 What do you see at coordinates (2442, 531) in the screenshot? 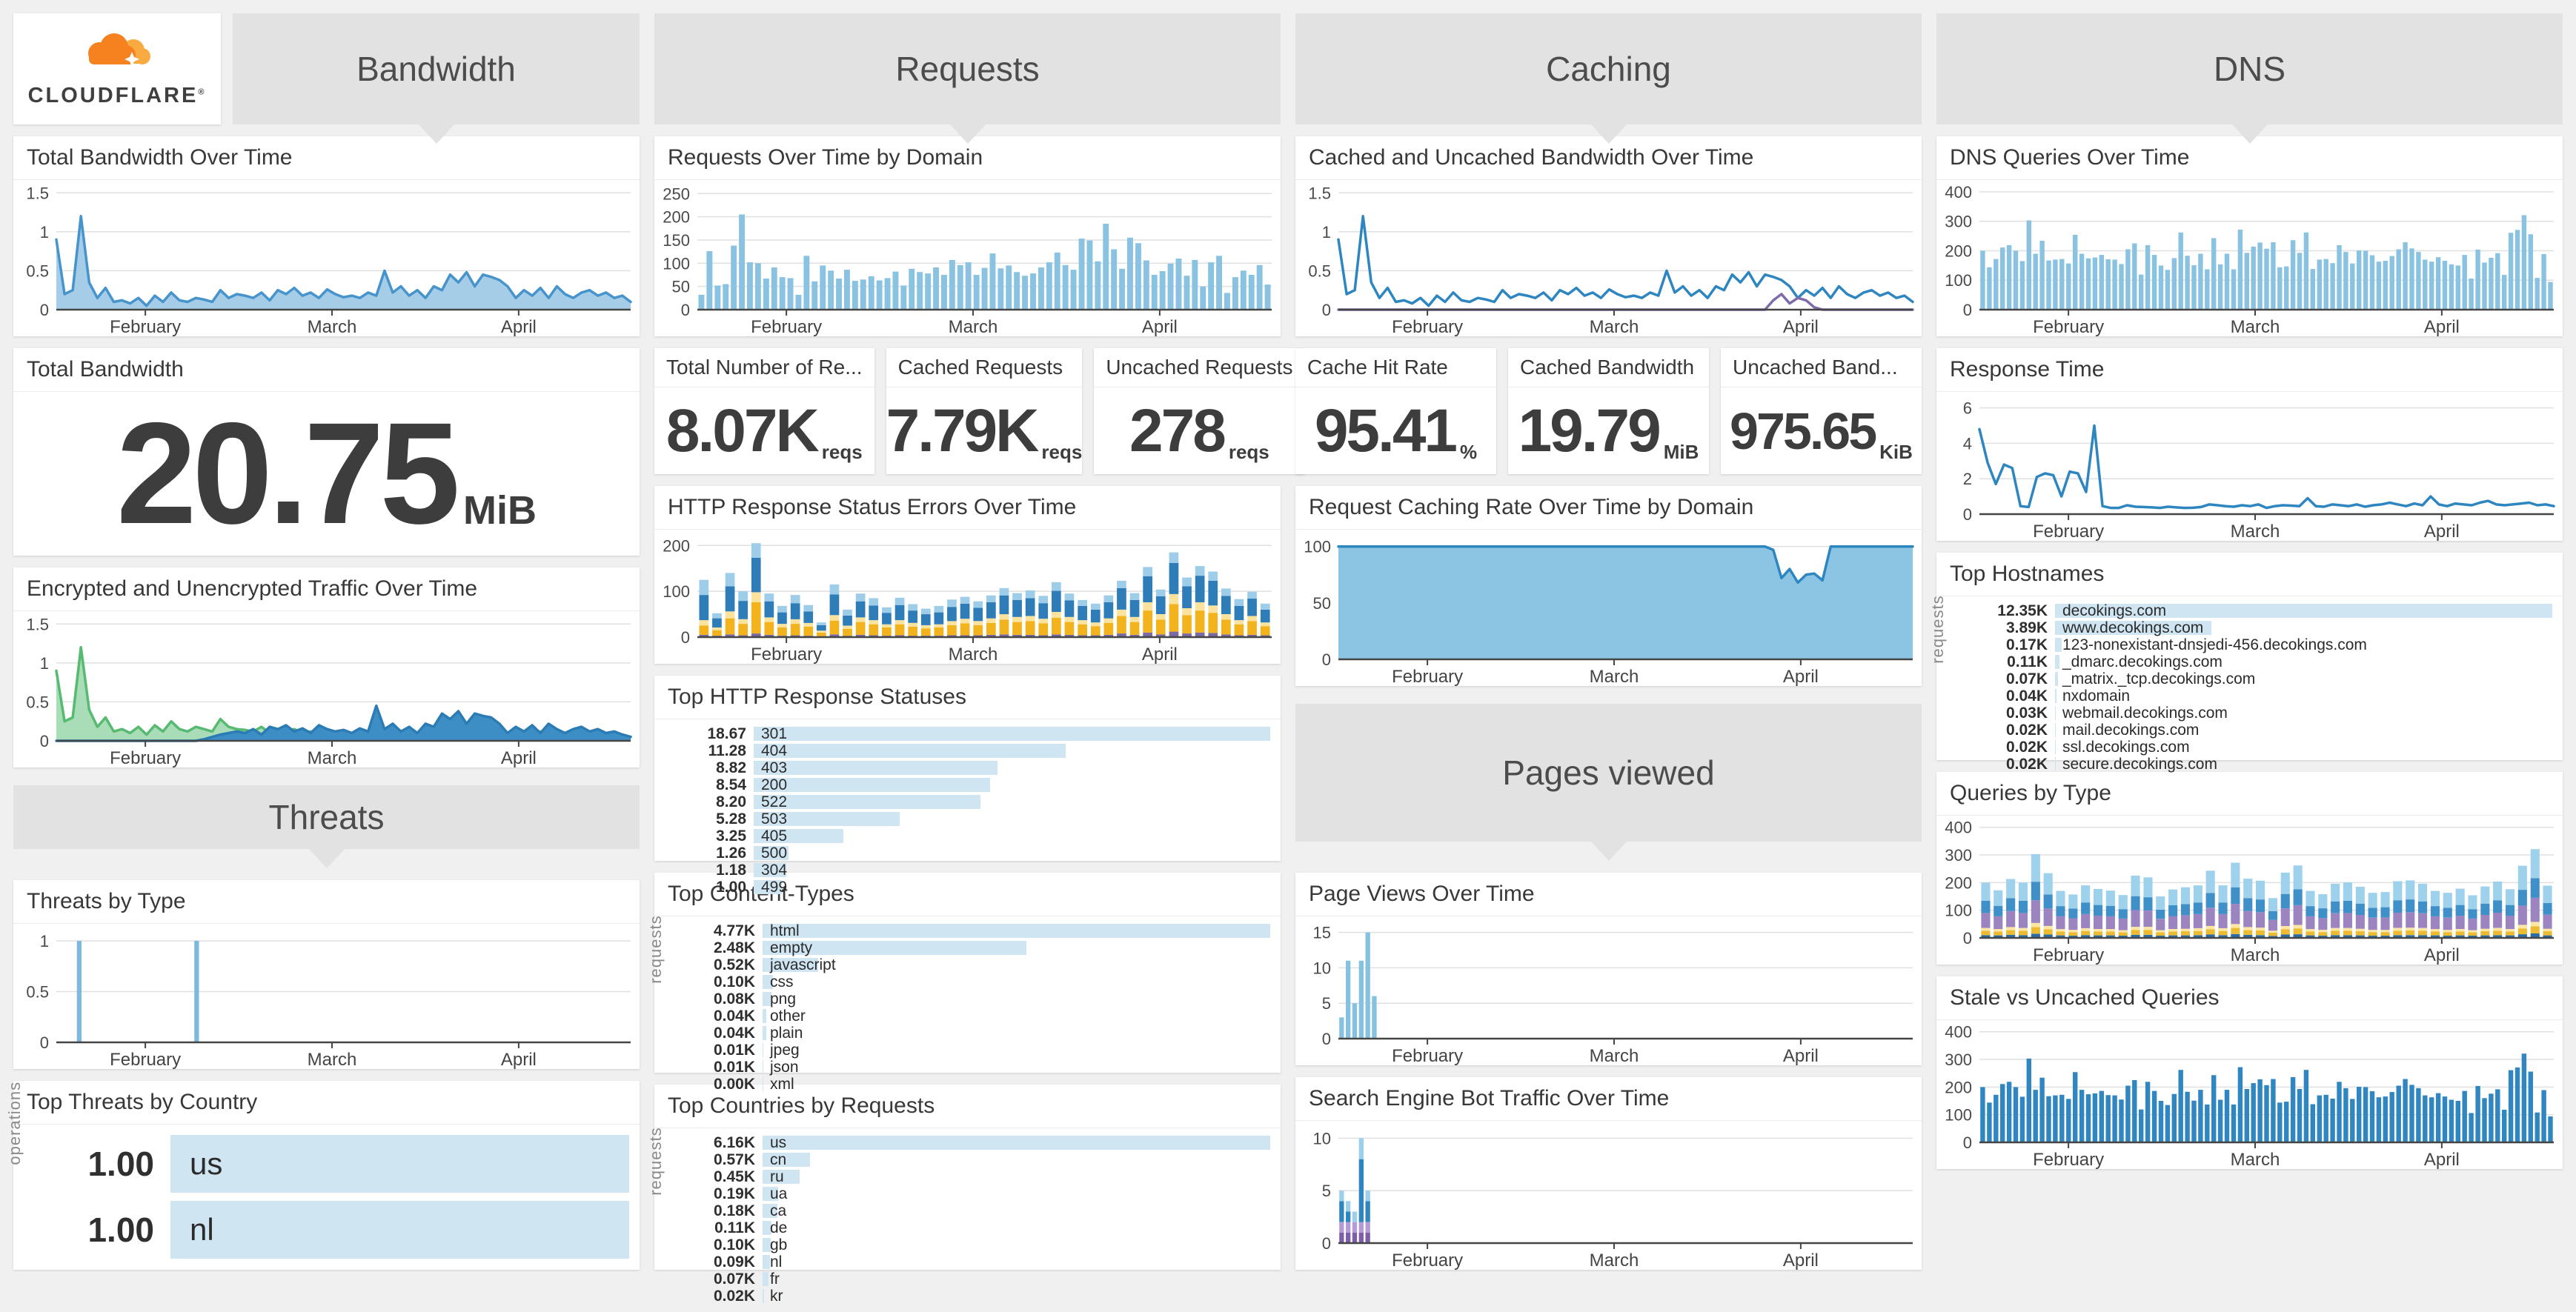
I see `svg-text: April` at bounding box center [2442, 531].